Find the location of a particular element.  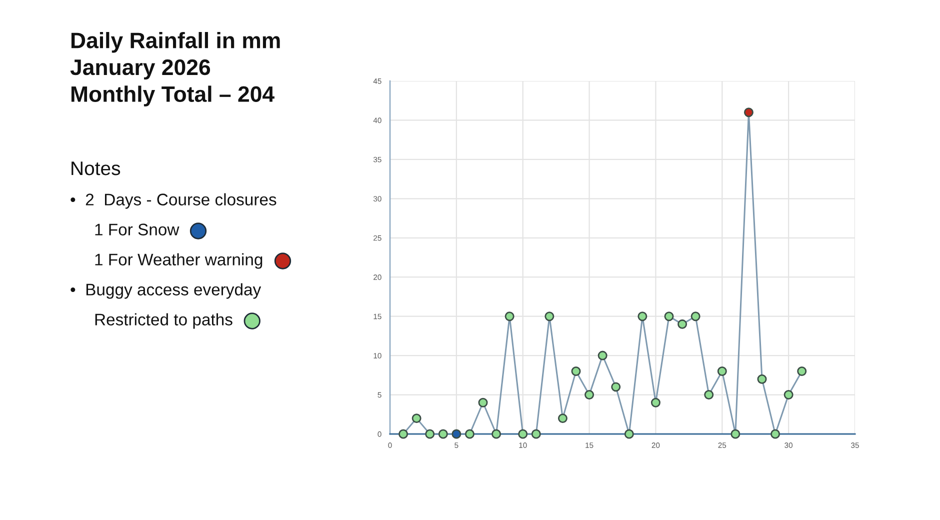

text: Daily Rainfall in mm January 2026 Monthly Total – 204 is located at coordinates (175, 69).